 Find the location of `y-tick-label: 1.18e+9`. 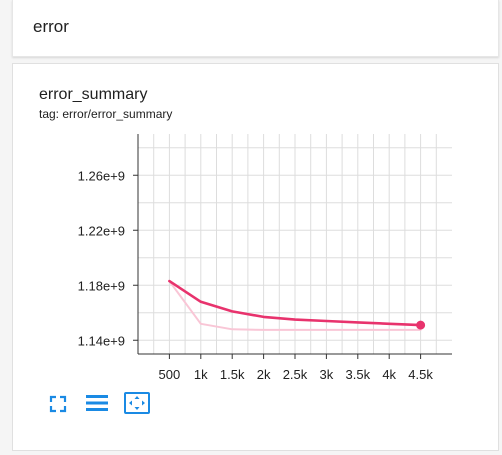

y-tick-label: 1.18e+9 is located at coordinates (101, 285).